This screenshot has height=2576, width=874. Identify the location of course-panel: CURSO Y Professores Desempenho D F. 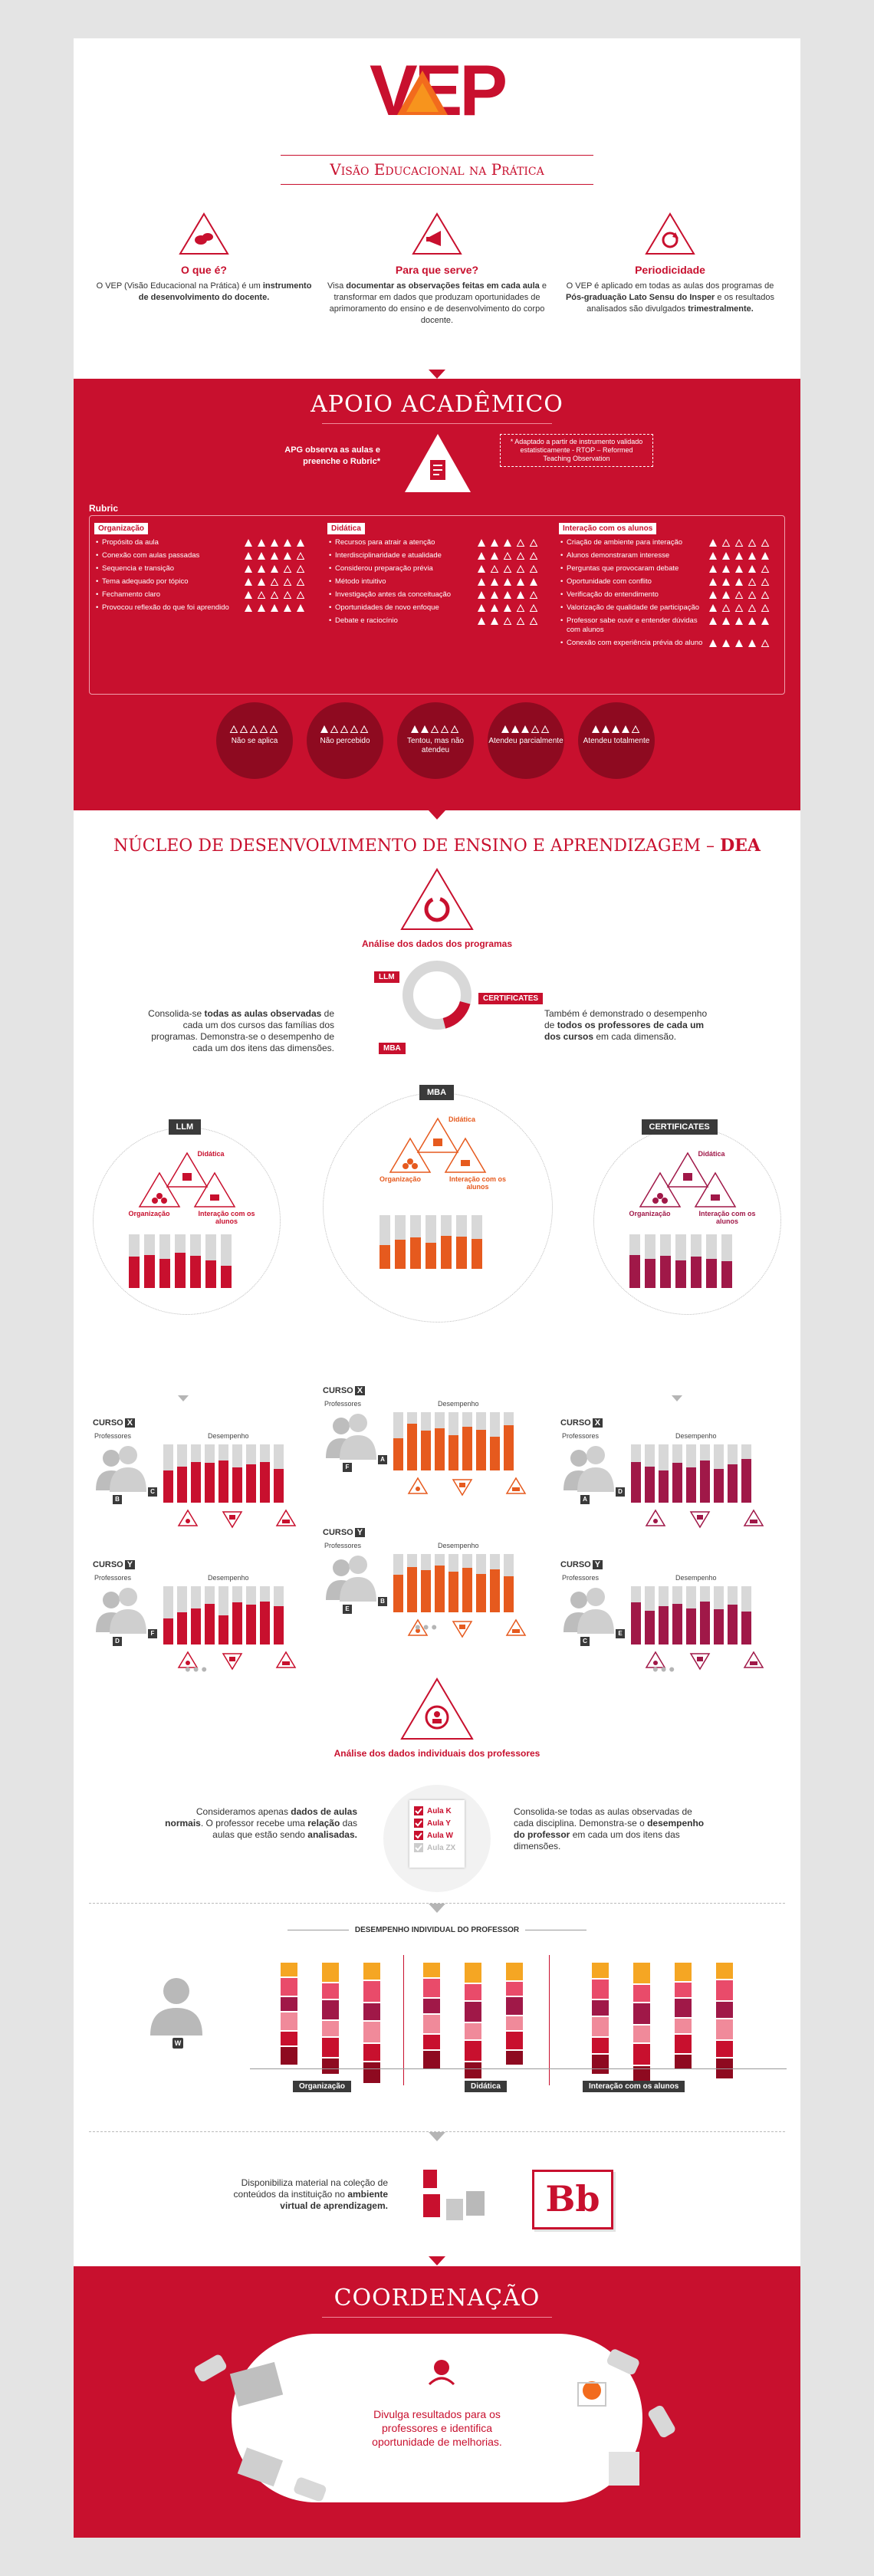
(204, 1621).